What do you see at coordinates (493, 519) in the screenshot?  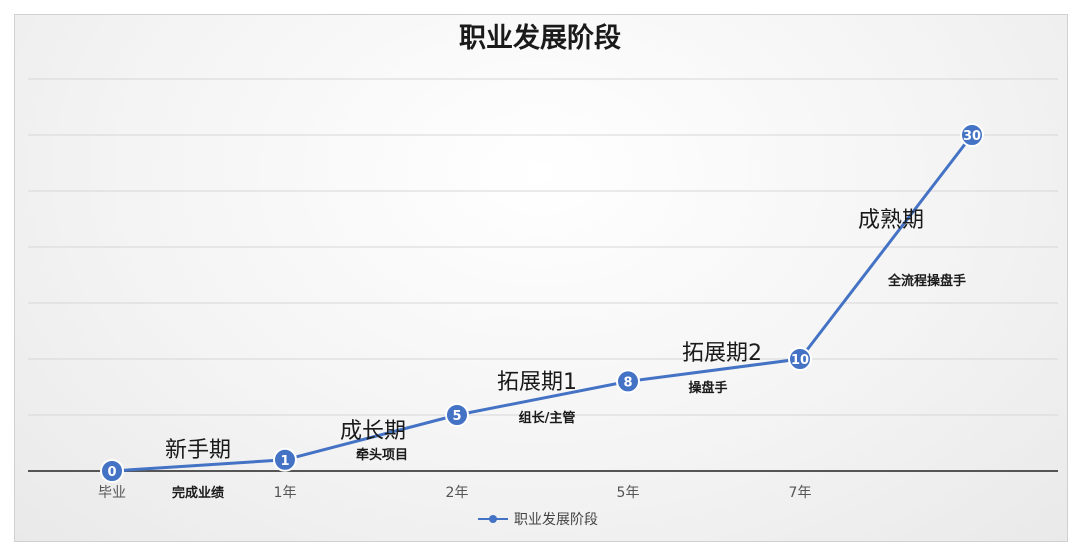 I see `legend-line-marker` at bounding box center [493, 519].